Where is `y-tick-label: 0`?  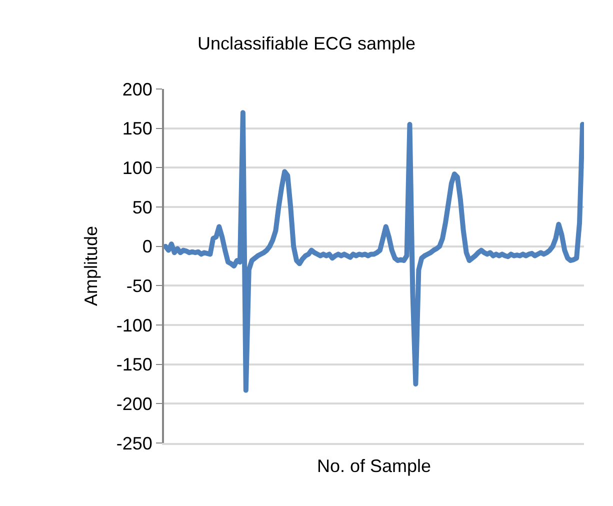 y-tick-label: 0 is located at coordinates (147, 246).